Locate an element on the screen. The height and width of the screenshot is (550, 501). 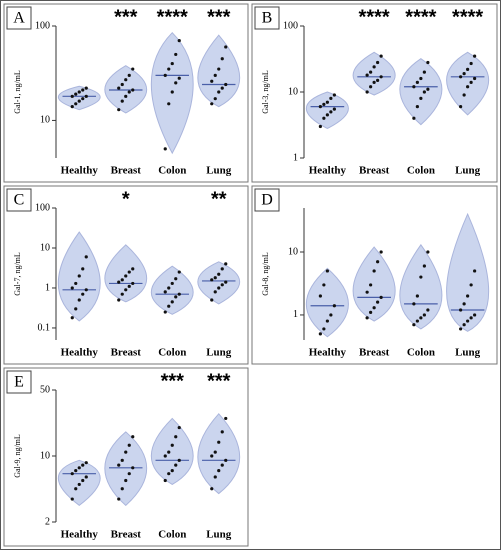
y-tick-label: 50 is located at coordinates (45, 389).